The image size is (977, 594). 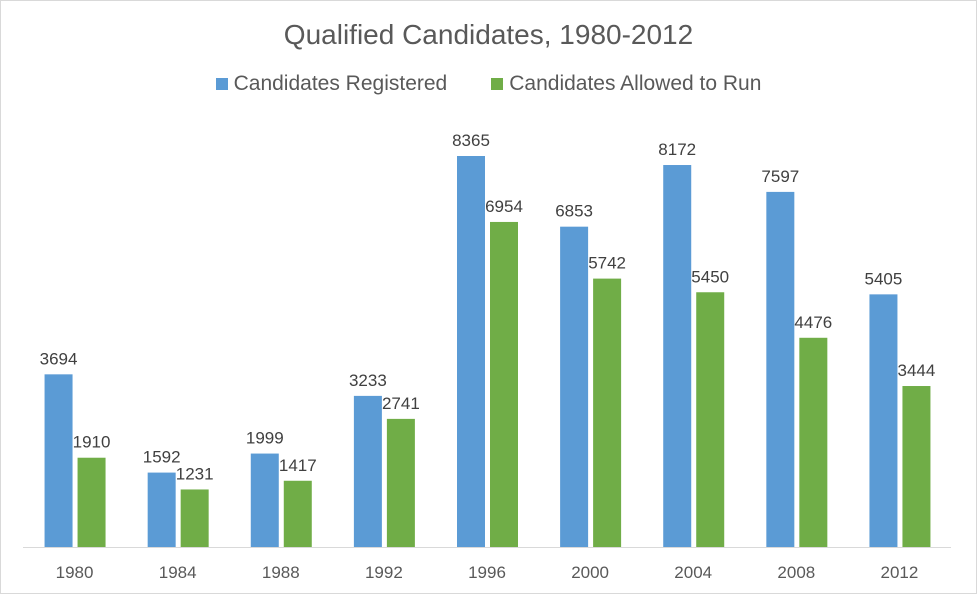 What do you see at coordinates (75, 572) in the screenshot?
I see `x-tick-label-1980: 1980` at bounding box center [75, 572].